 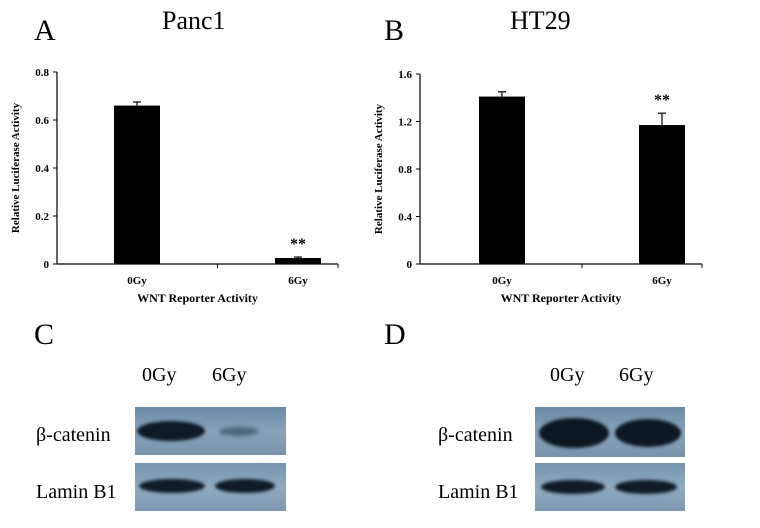 What do you see at coordinates (42, 121) in the screenshot?
I see `y-tick-label: 0.6` at bounding box center [42, 121].